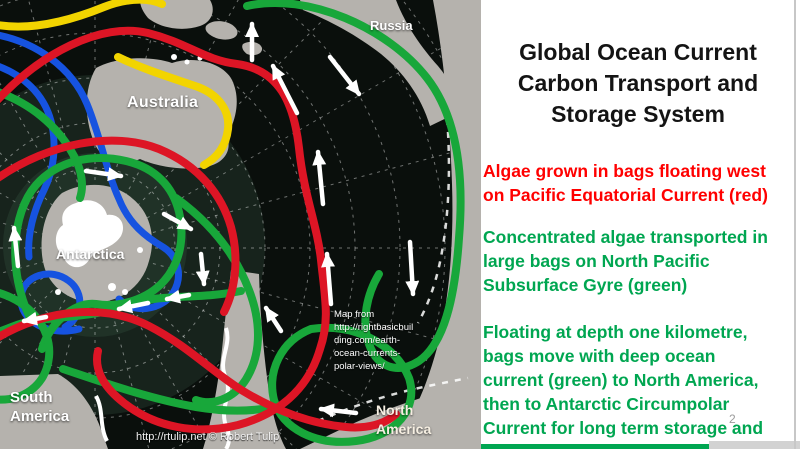  I want to click on slide-right-edge, so click(795, 224).